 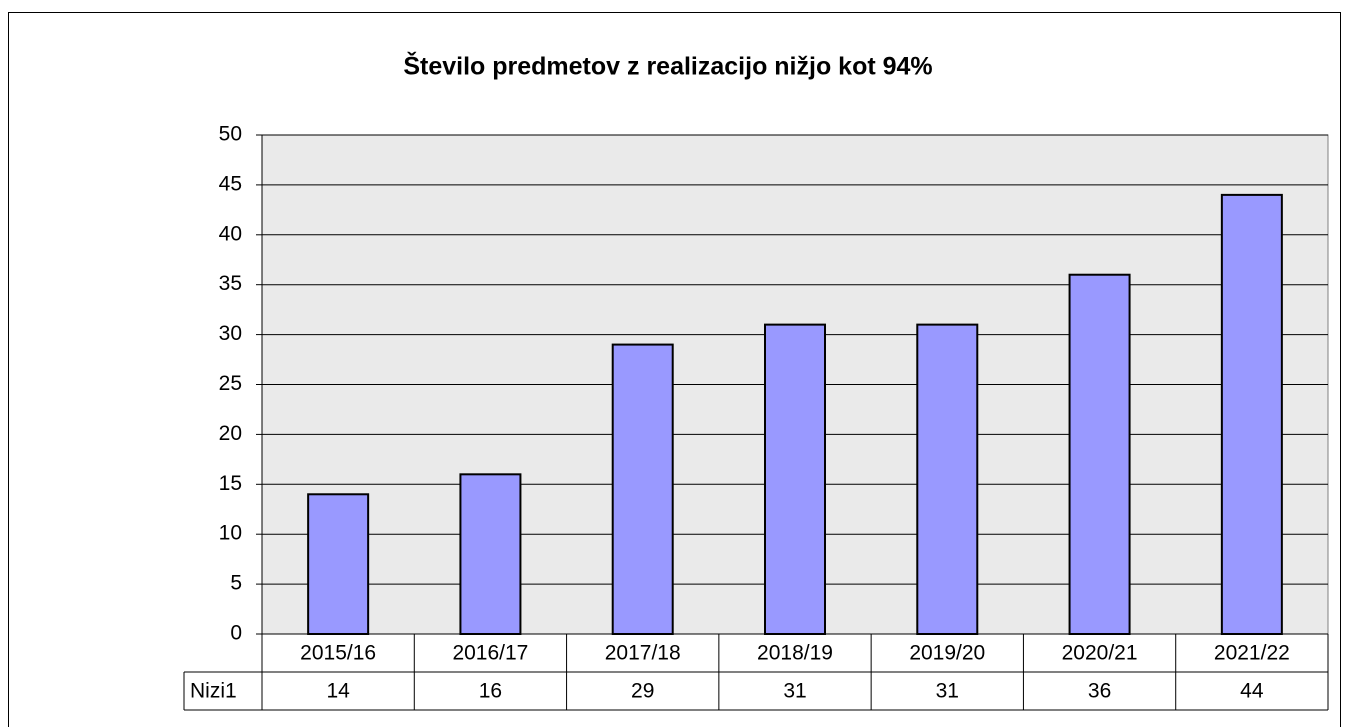 I want to click on y-tick-label: 15, so click(x=230, y=483).